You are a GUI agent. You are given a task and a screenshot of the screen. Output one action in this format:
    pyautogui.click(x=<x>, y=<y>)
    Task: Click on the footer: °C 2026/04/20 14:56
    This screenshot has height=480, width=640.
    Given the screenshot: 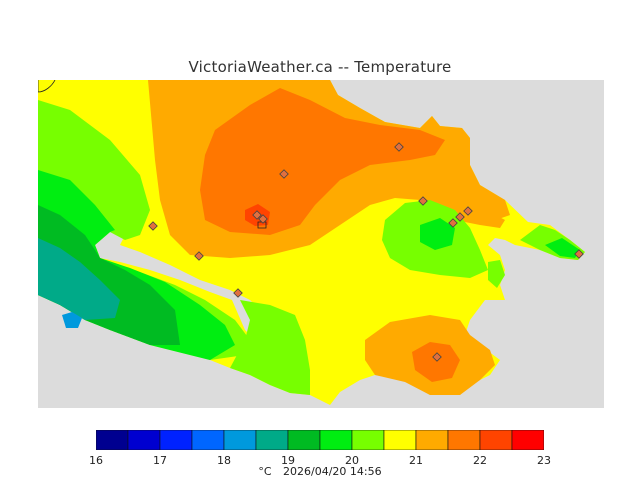 What is the action you would take?
    pyautogui.click(x=320, y=471)
    